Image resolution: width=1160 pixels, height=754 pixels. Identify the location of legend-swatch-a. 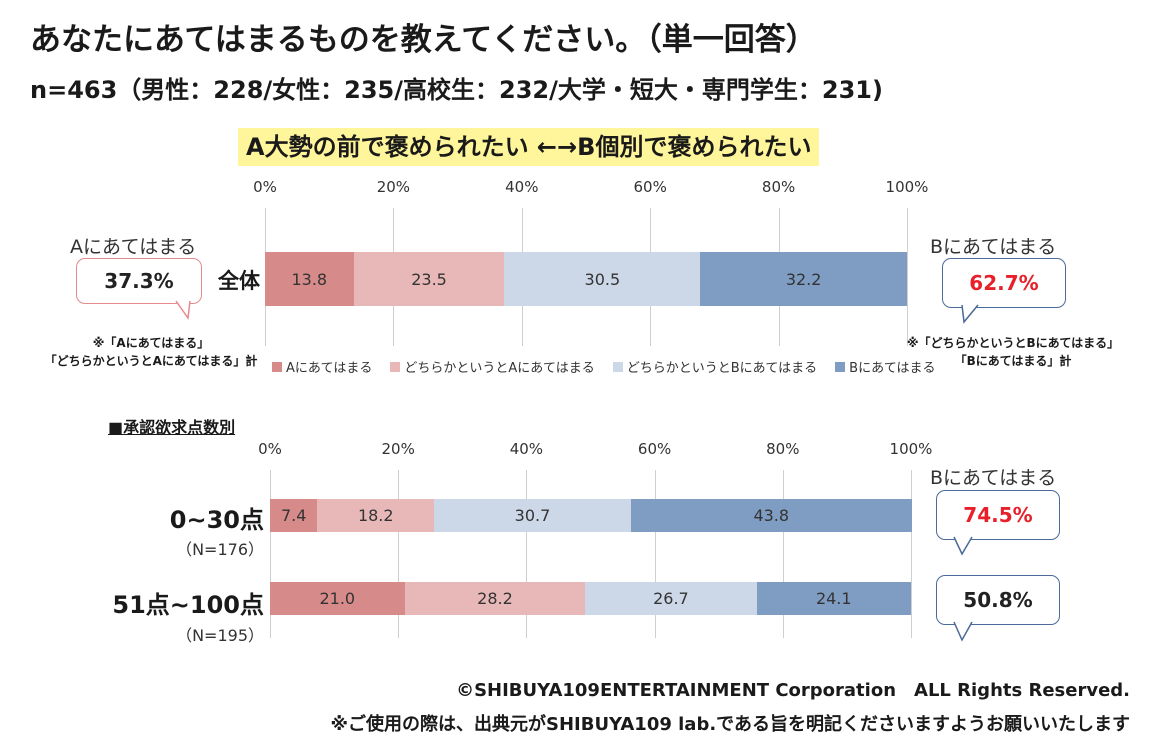
(277, 366).